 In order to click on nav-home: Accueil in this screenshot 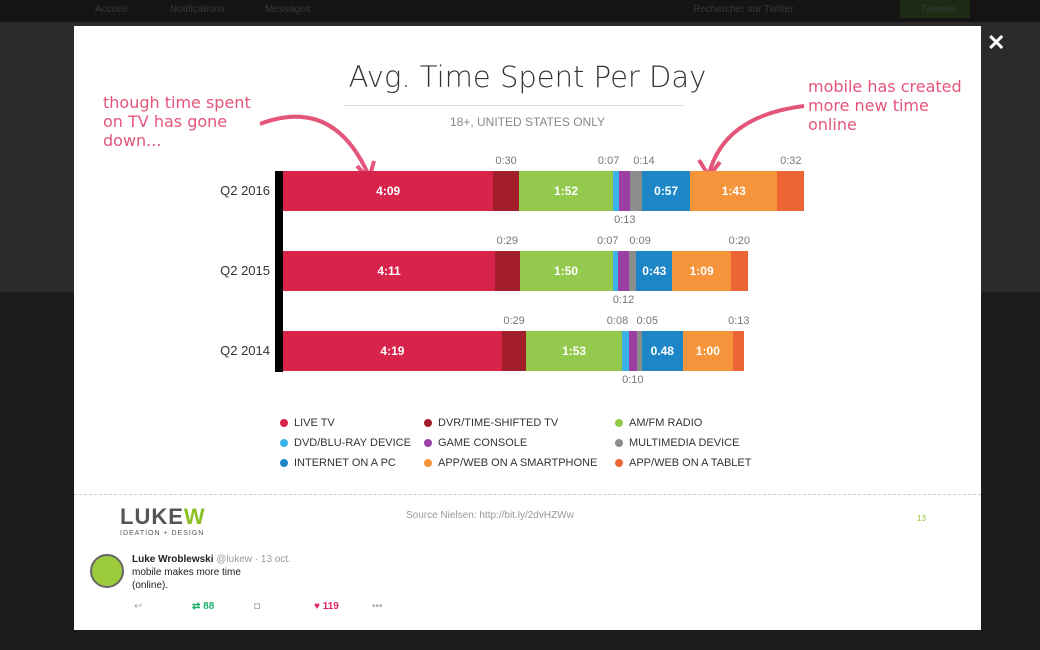, I will do `click(111, 9)`.